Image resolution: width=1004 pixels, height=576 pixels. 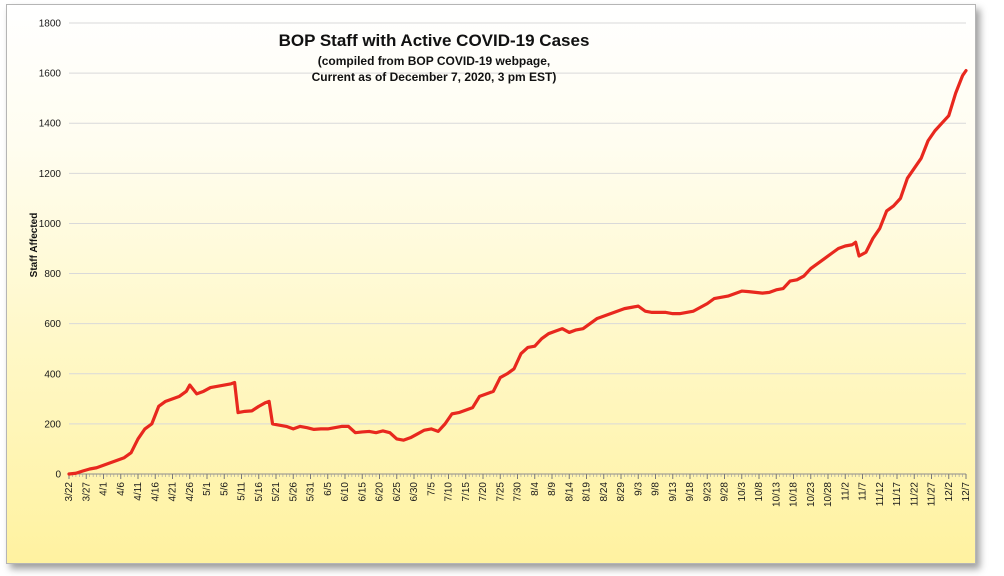 What do you see at coordinates (34, 245) in the screenshot?
I see `y-axis-label: Staff Affected` at bounding box center [34, 245].